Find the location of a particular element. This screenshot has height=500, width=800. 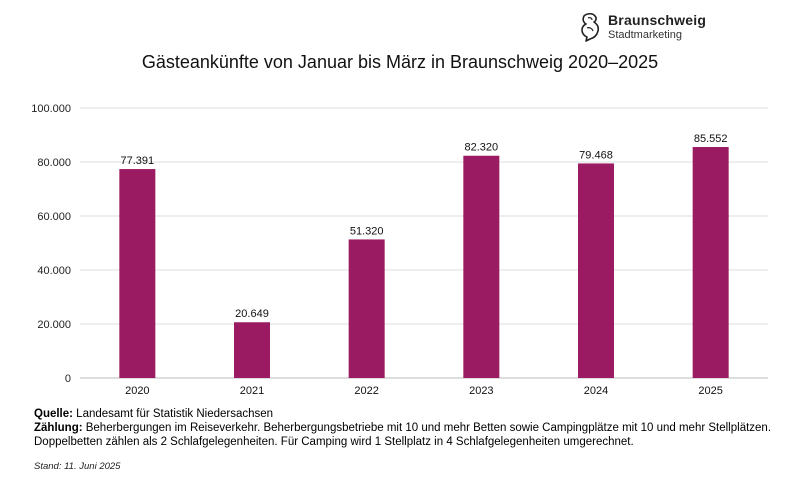

data-label: 79.468 is located at coordinates (596, 155).